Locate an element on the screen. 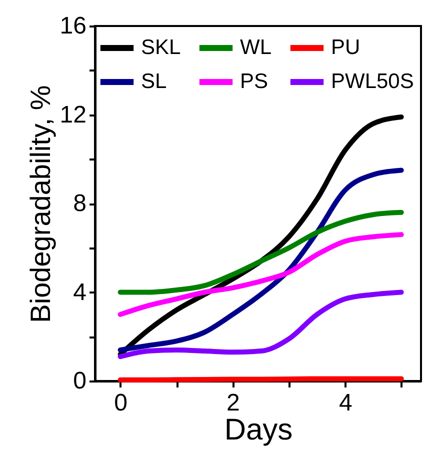  legend-label: PS is located at coordinates (254, 81).